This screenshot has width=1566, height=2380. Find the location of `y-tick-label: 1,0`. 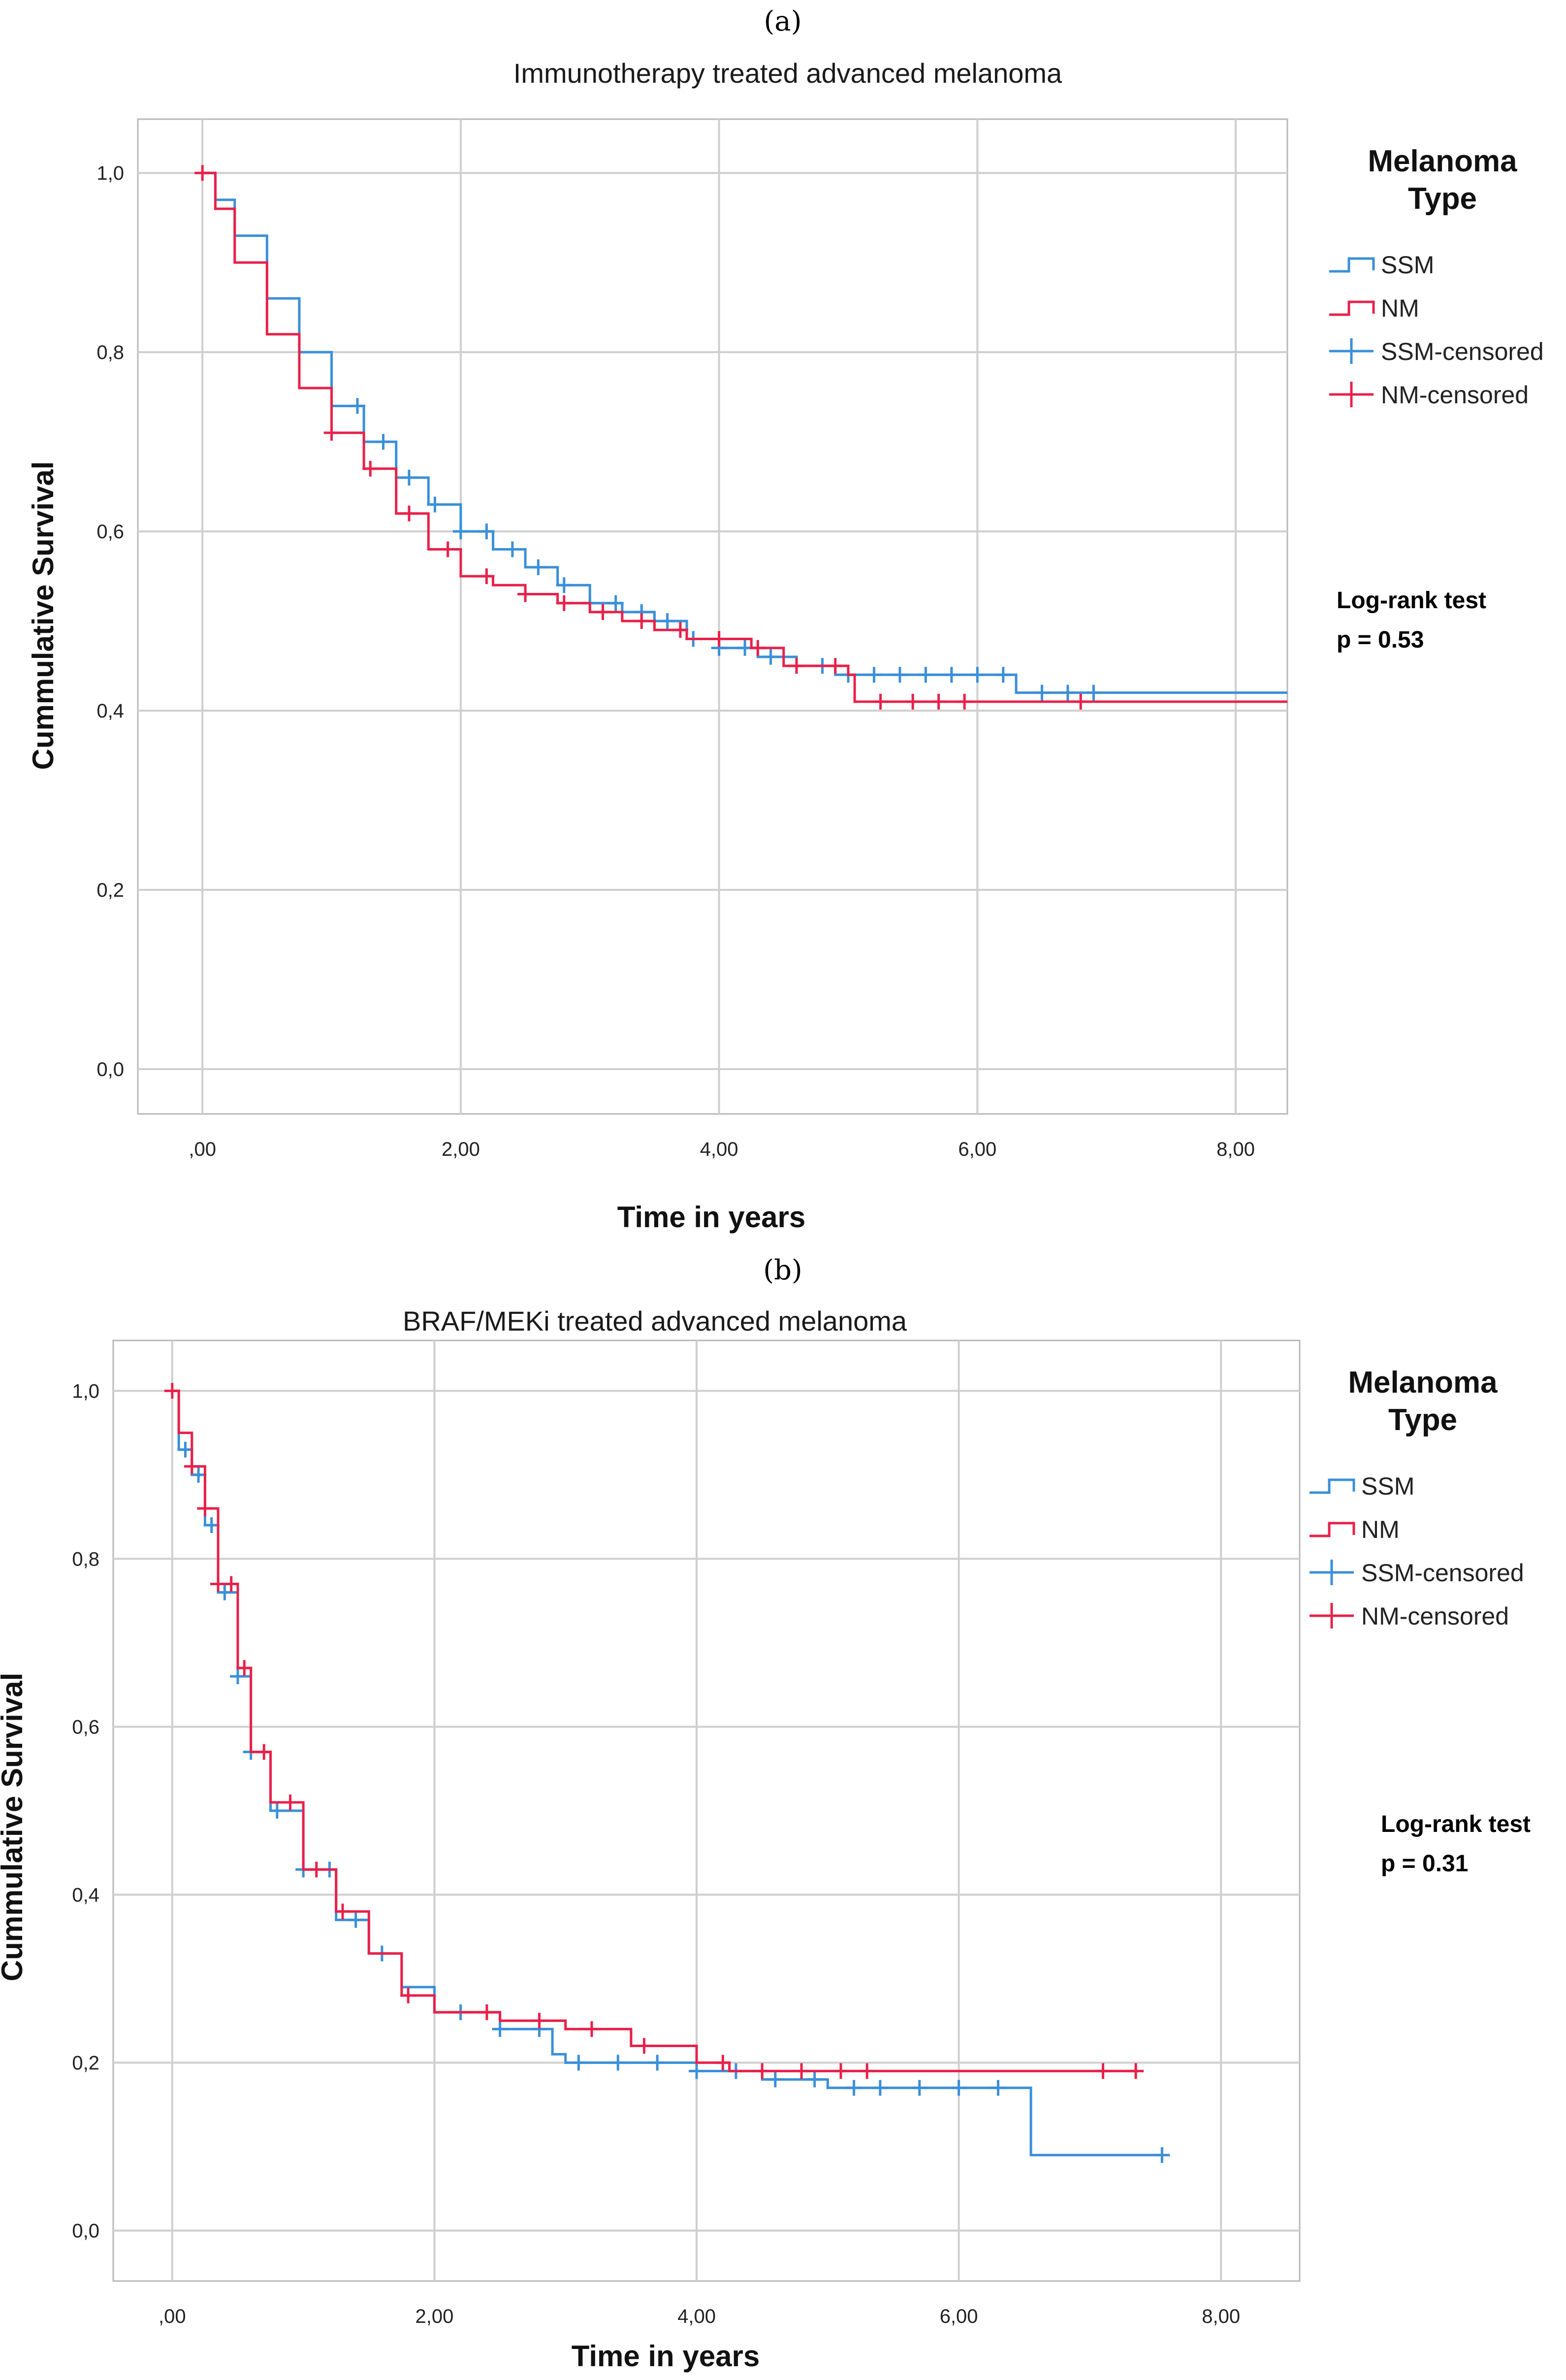

y-tick-label: 1,0 is located at coordinates (85, 1391).